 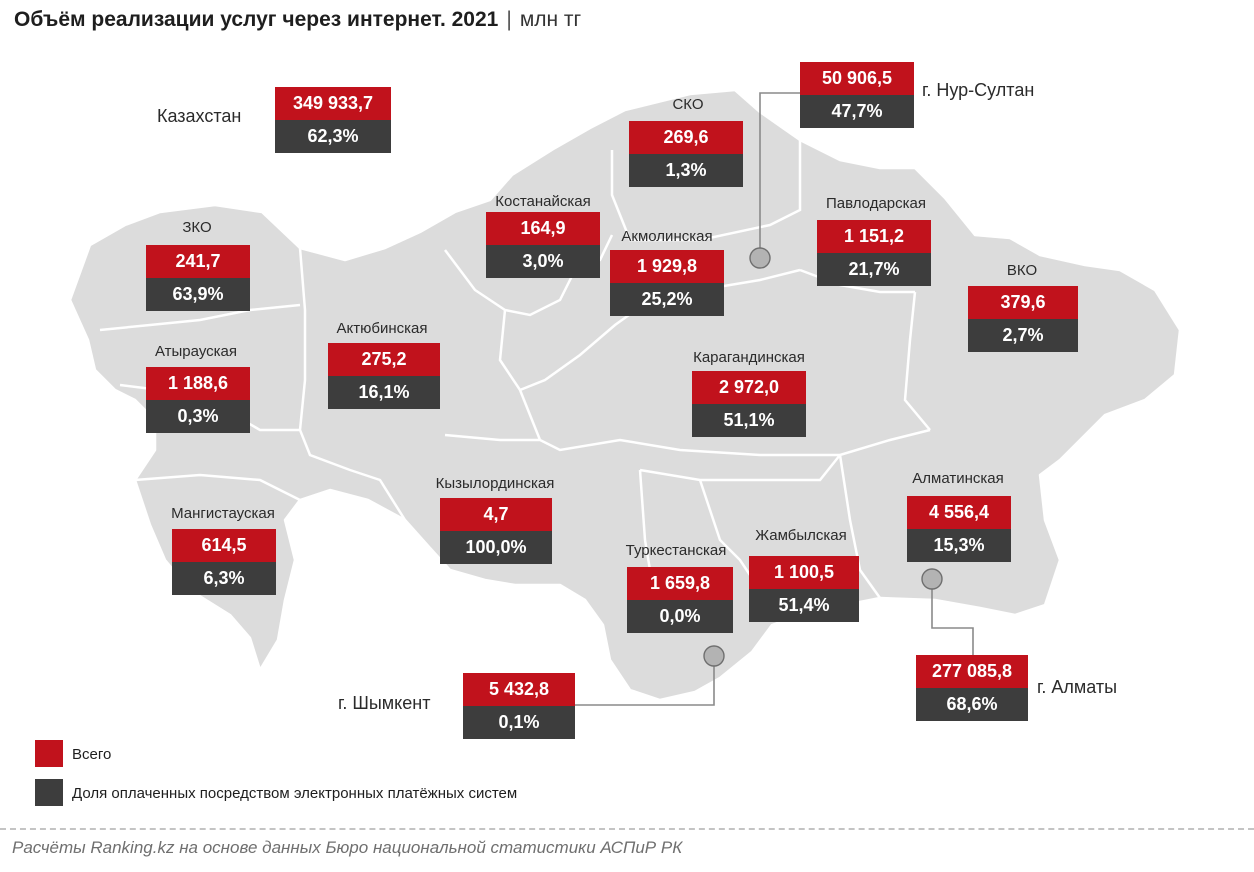 I want to click on pavlodar-share-value: 21,7%, so click(x=874, y=269).